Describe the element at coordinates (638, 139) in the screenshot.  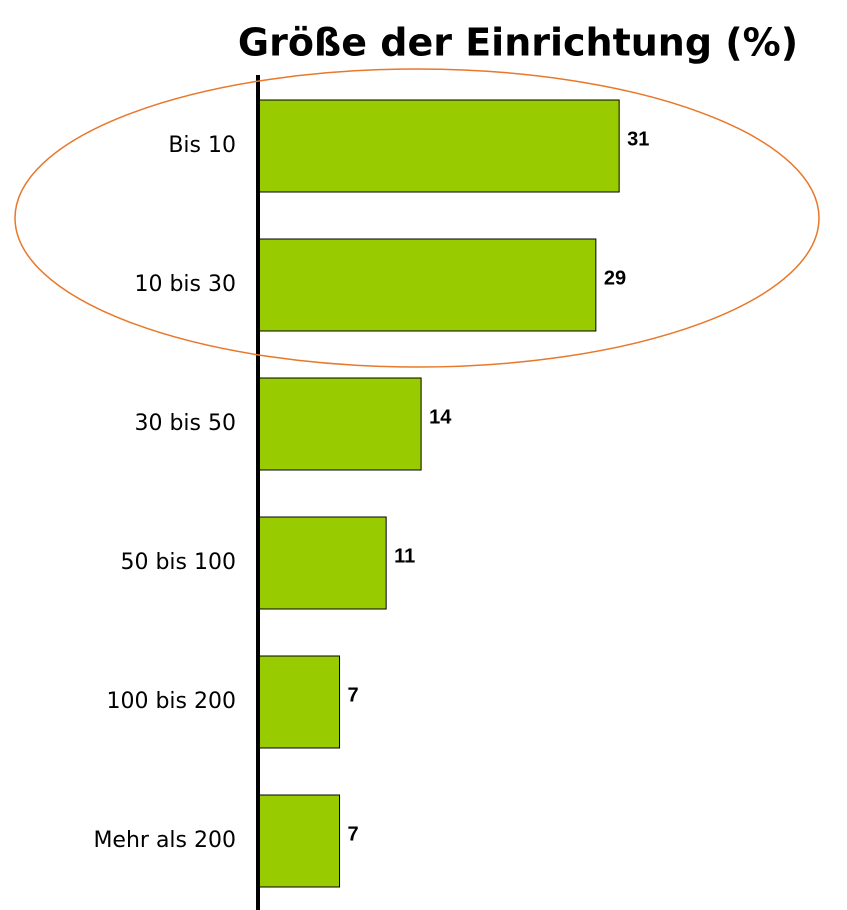
I see `value-label: 31` at that location.